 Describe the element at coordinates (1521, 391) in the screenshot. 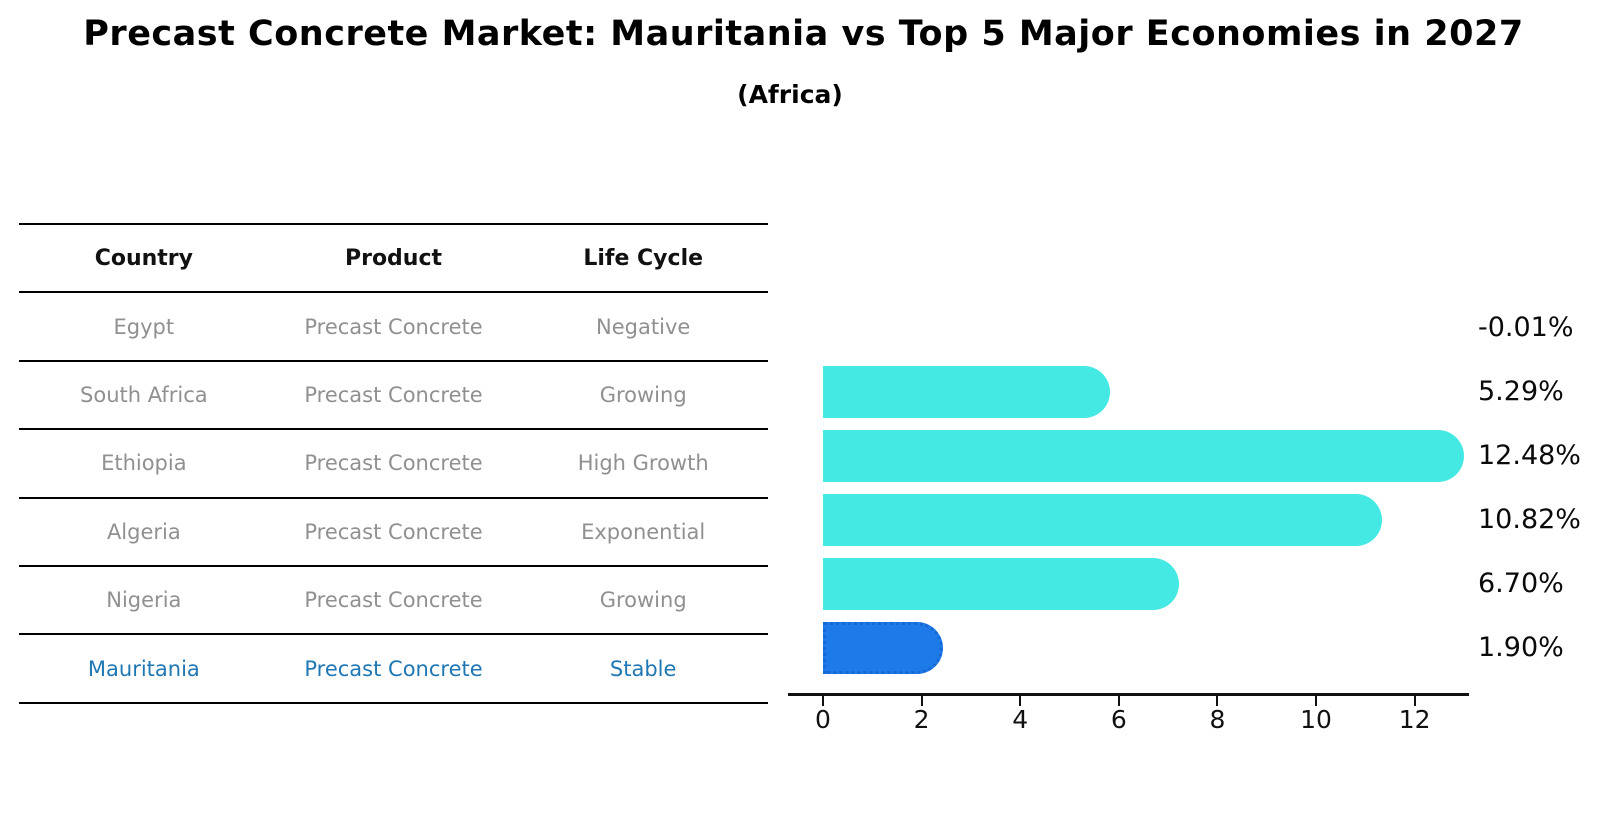

I see `value-label: 5.29%` at that location.